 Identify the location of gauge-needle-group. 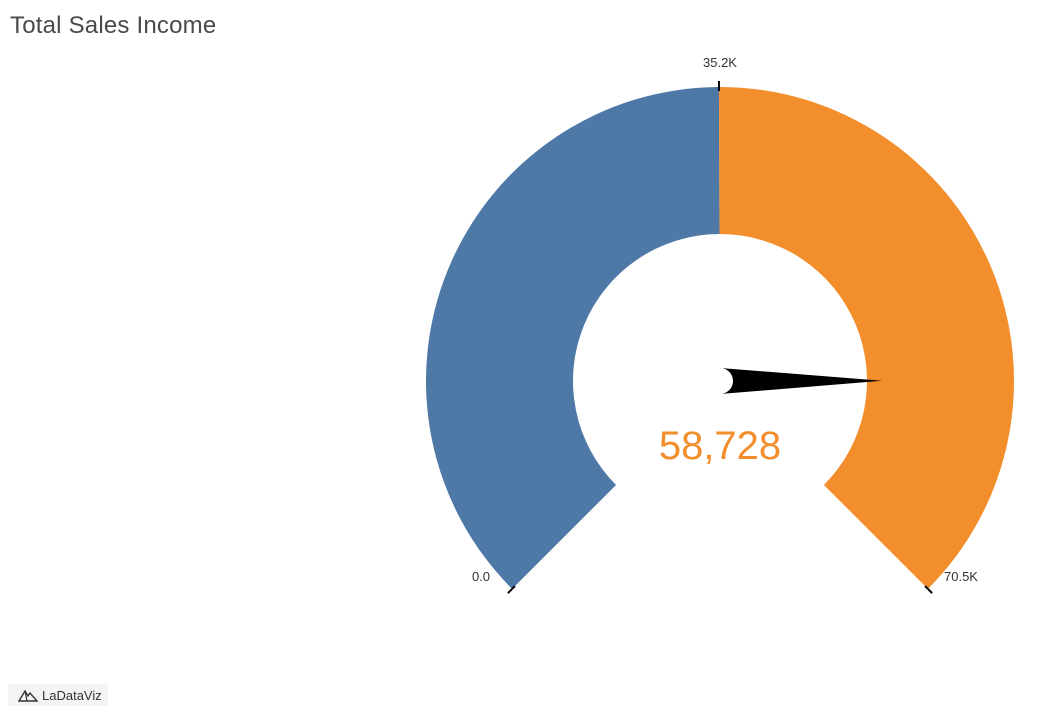
(800, 381).